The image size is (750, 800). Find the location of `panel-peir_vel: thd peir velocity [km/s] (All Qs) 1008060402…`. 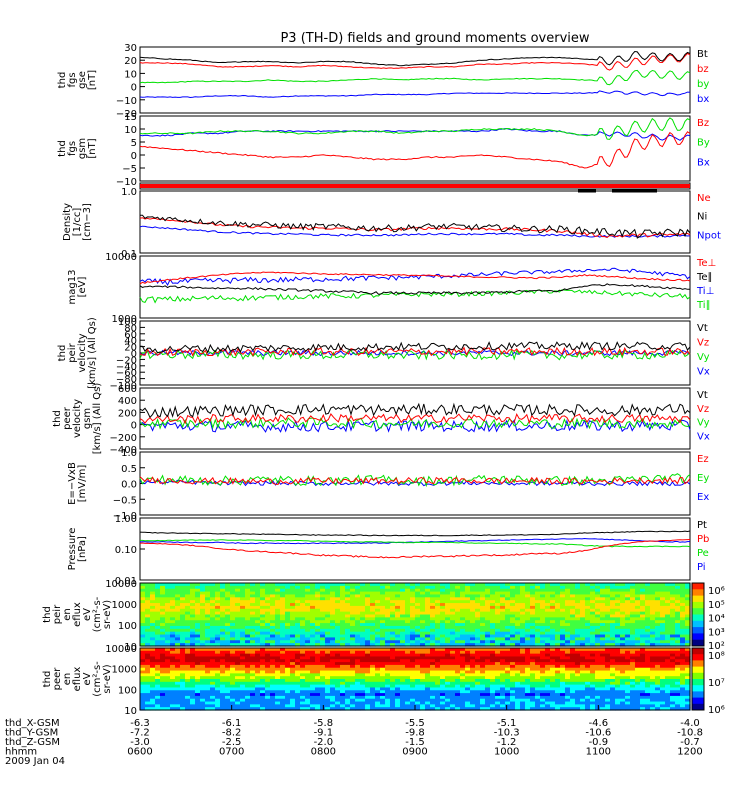

panel-peir_vel: thd peir velocity [km/s] (All Qs) 1008060402… is located at coordinates (383, 354).